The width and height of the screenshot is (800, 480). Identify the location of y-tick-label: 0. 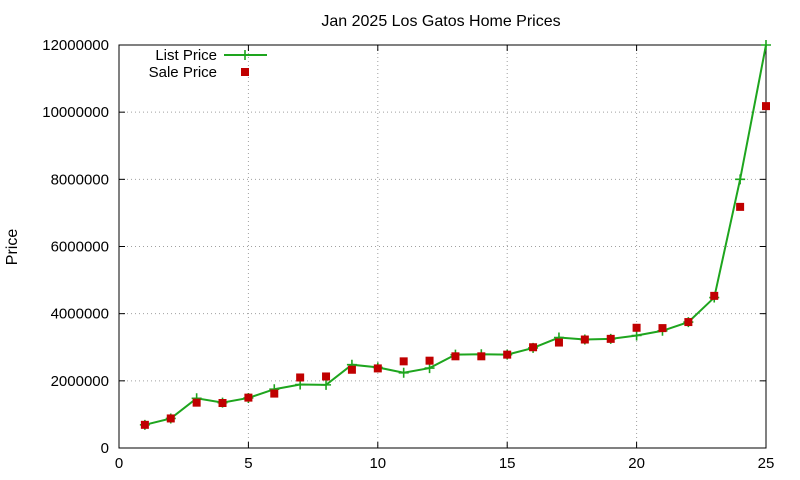
(105, 448).